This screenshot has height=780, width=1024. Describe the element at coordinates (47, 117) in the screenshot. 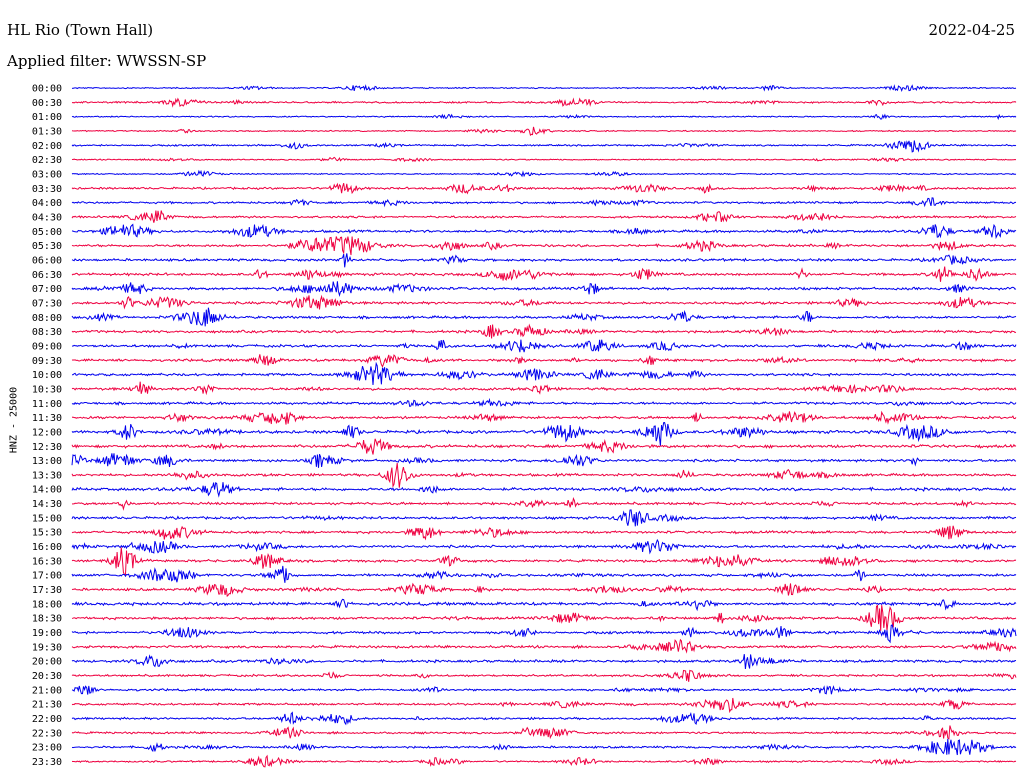

I see `time-tick-label: 01:00` at that location.